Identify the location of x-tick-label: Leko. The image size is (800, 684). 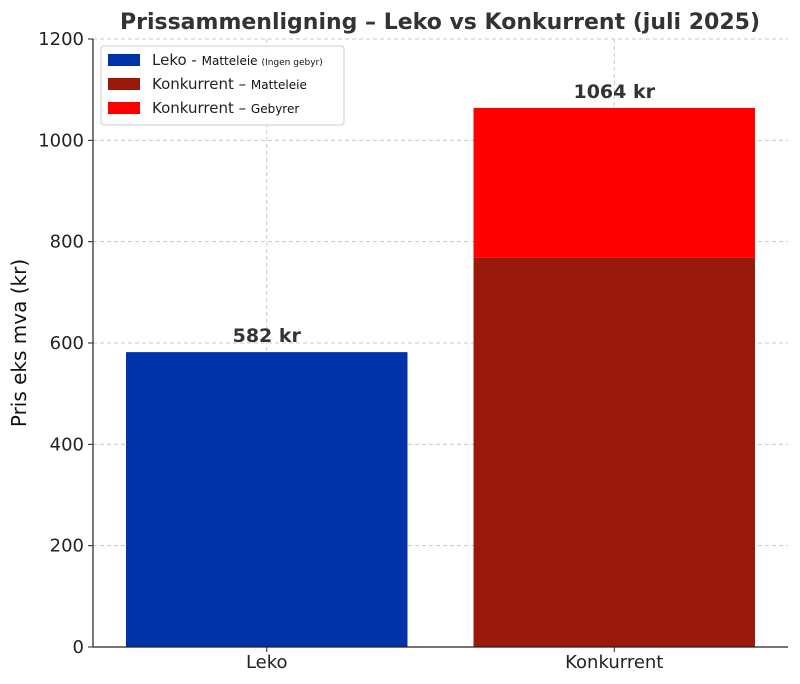
(267, 662).